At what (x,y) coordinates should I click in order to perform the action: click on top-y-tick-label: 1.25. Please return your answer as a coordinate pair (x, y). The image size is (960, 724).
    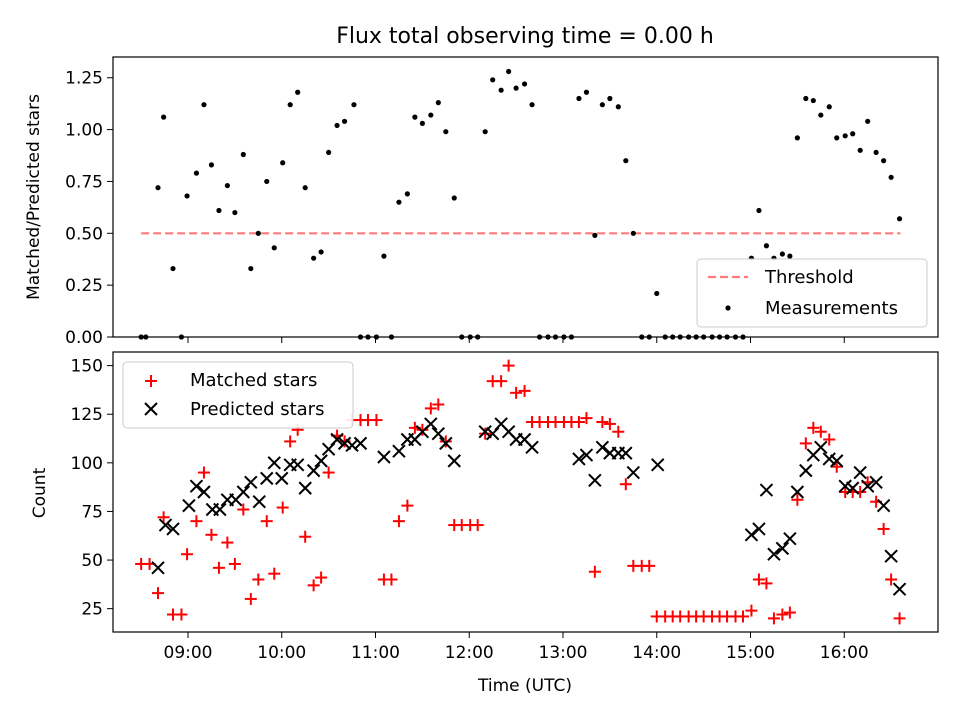
    Looking at the image, I should click on (84, 79).